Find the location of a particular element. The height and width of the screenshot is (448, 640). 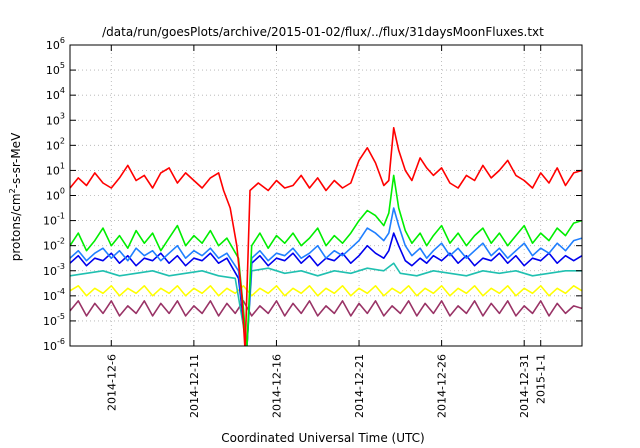

y-tick-label: 10⁻² is located at coordinates (54, 245).